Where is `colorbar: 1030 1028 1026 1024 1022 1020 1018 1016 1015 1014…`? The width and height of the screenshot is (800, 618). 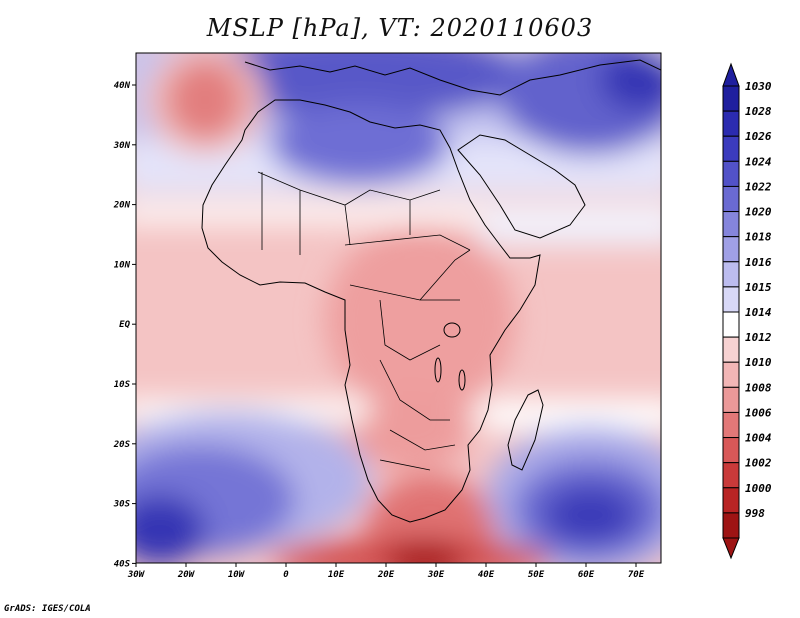 colorbar: 1030 1028 1026 1024 1022 1020 1018 1016 1015 1014… is located at coordinates (747, 311).